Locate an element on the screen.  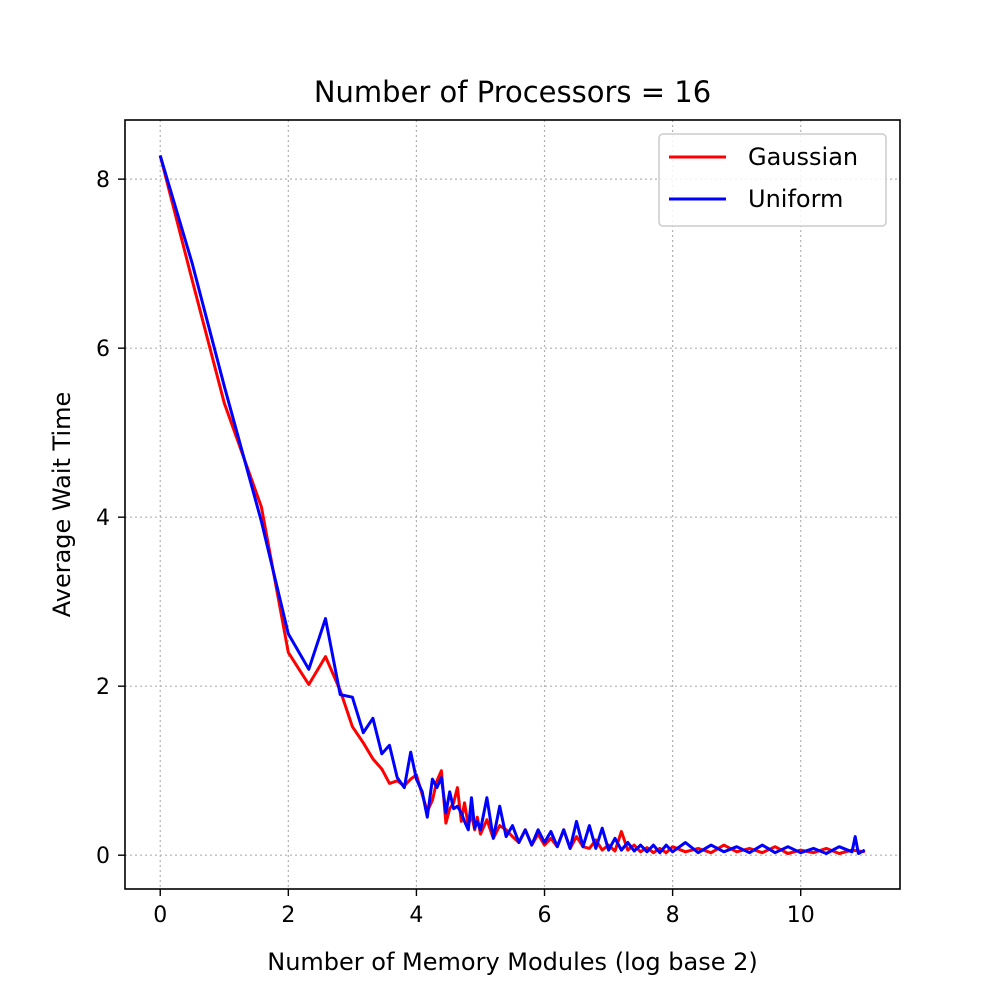
legend-label-gaussian: Gaussian is located at coordinates (803, 157).